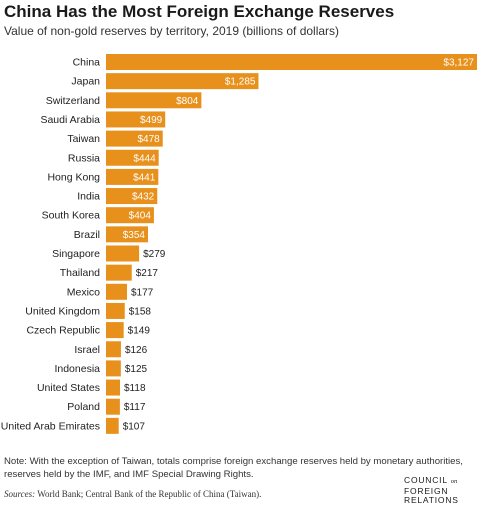 The width and height of the screenshot is (480, 509). I want to click on category-label: Israel, so click(87, 350).